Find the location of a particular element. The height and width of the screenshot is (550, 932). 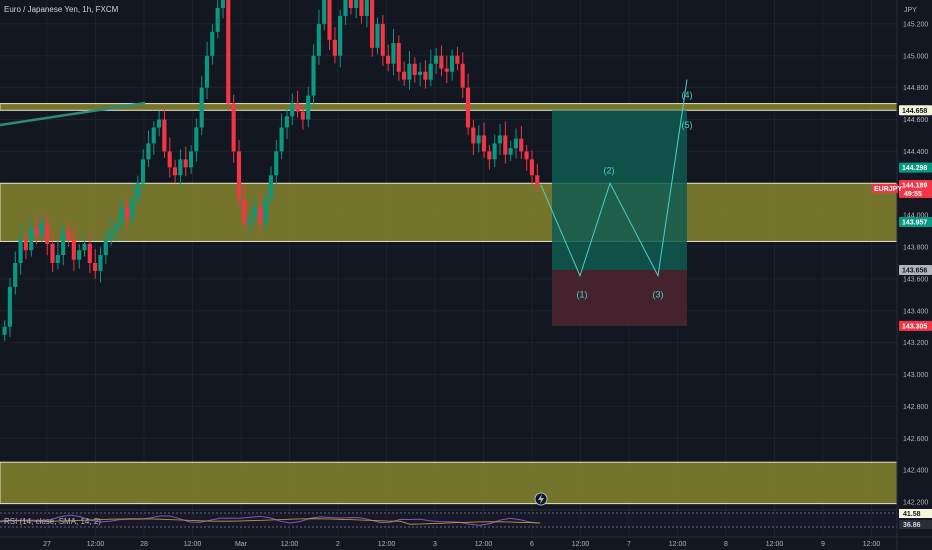

elliott-wave-path is located at coordinates (614, 178).